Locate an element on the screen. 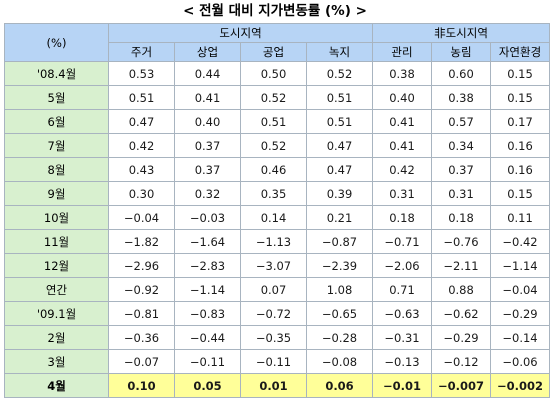 This screenshot has height=400, width=550. table-cell: −0.29 is located at coordinates (461, 337).